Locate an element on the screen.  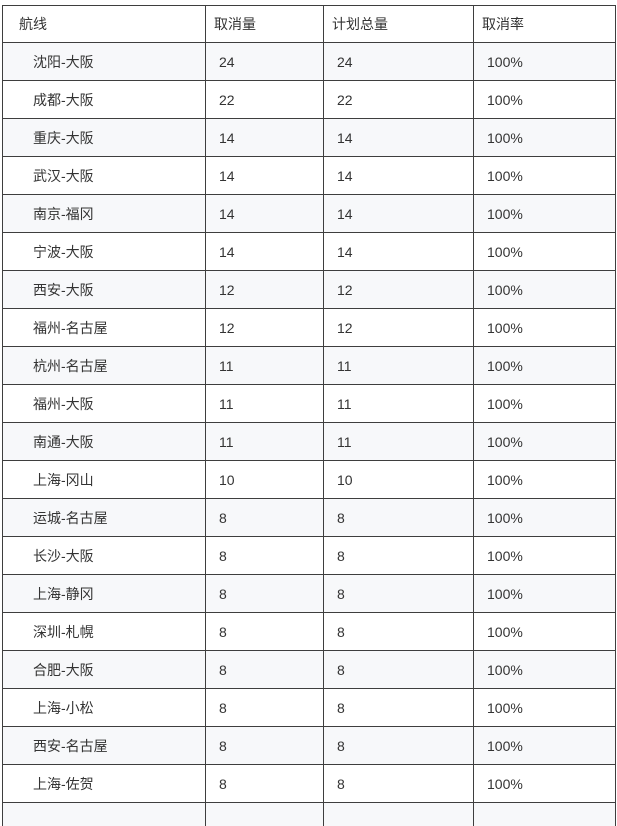
cancel-count-cell: 24 is located at coordinates (264, 61).